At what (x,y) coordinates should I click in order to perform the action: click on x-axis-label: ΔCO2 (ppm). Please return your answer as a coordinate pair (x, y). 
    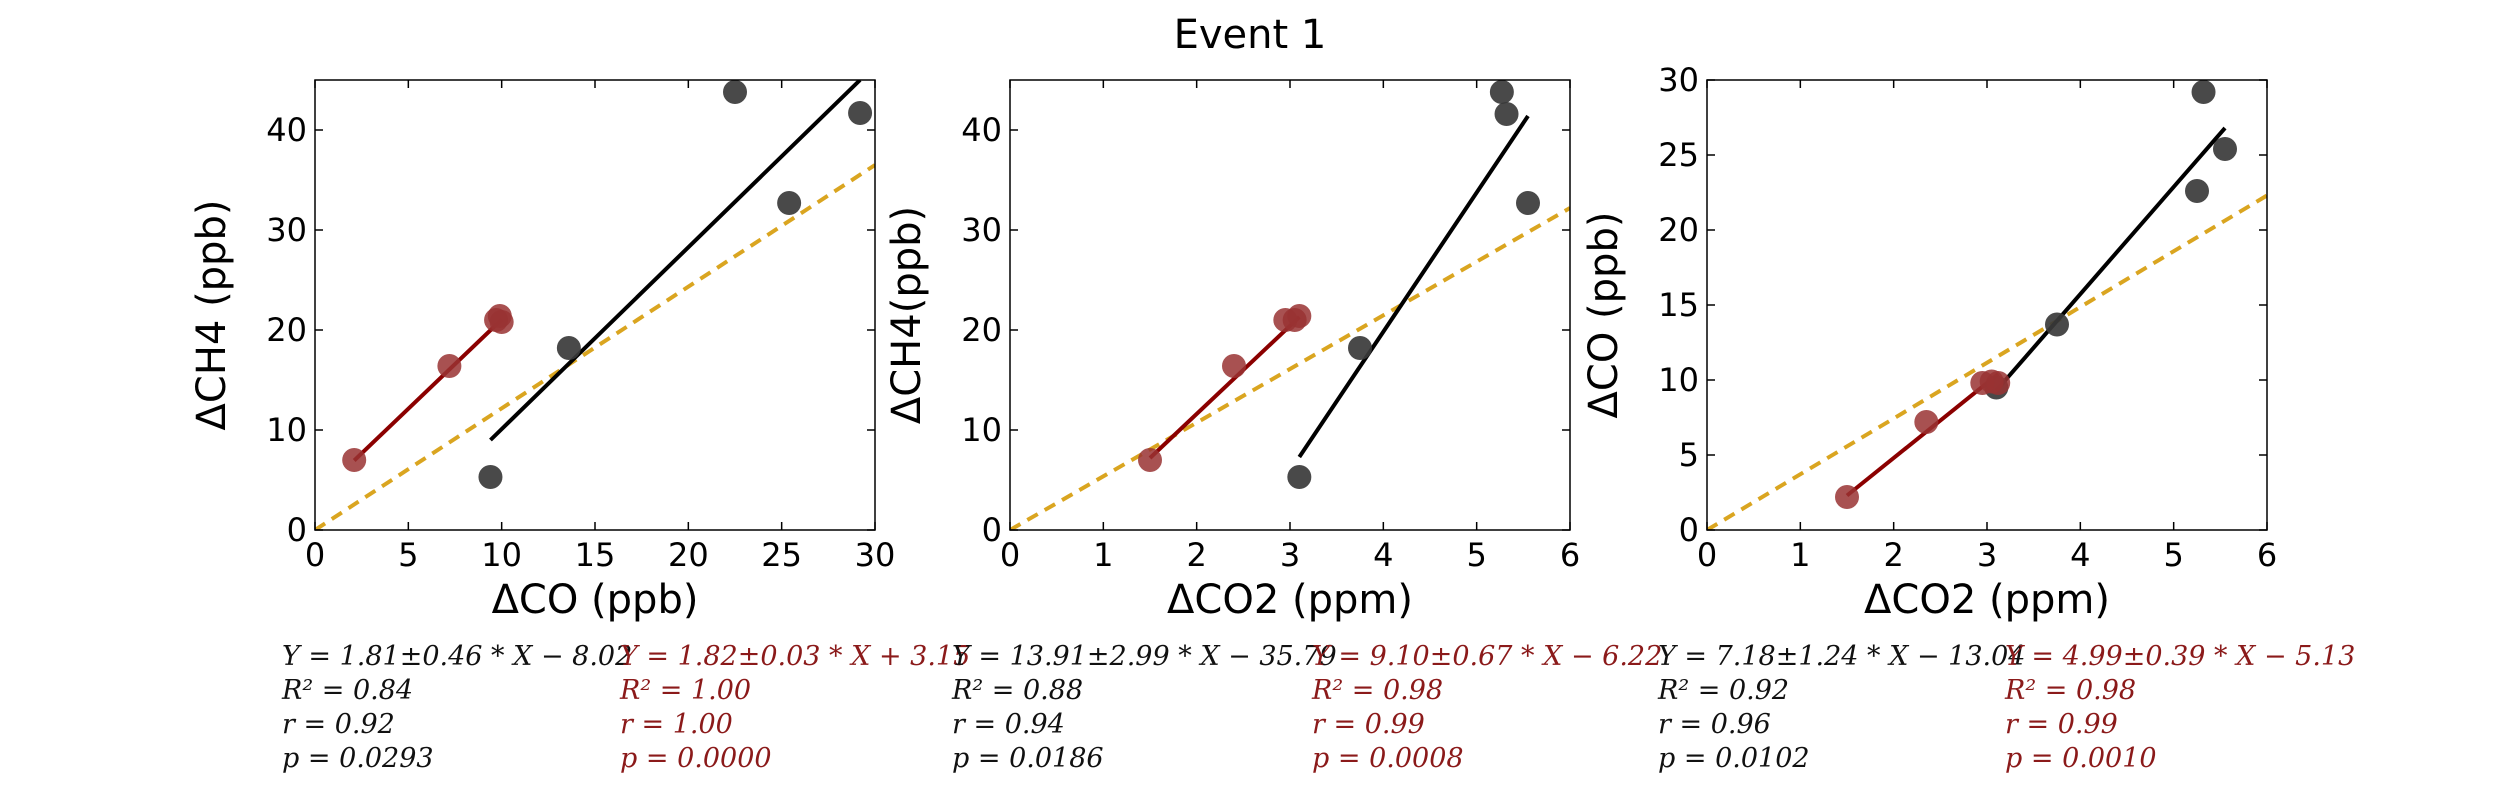
    Looking at the image, I should click on (1290, 600).